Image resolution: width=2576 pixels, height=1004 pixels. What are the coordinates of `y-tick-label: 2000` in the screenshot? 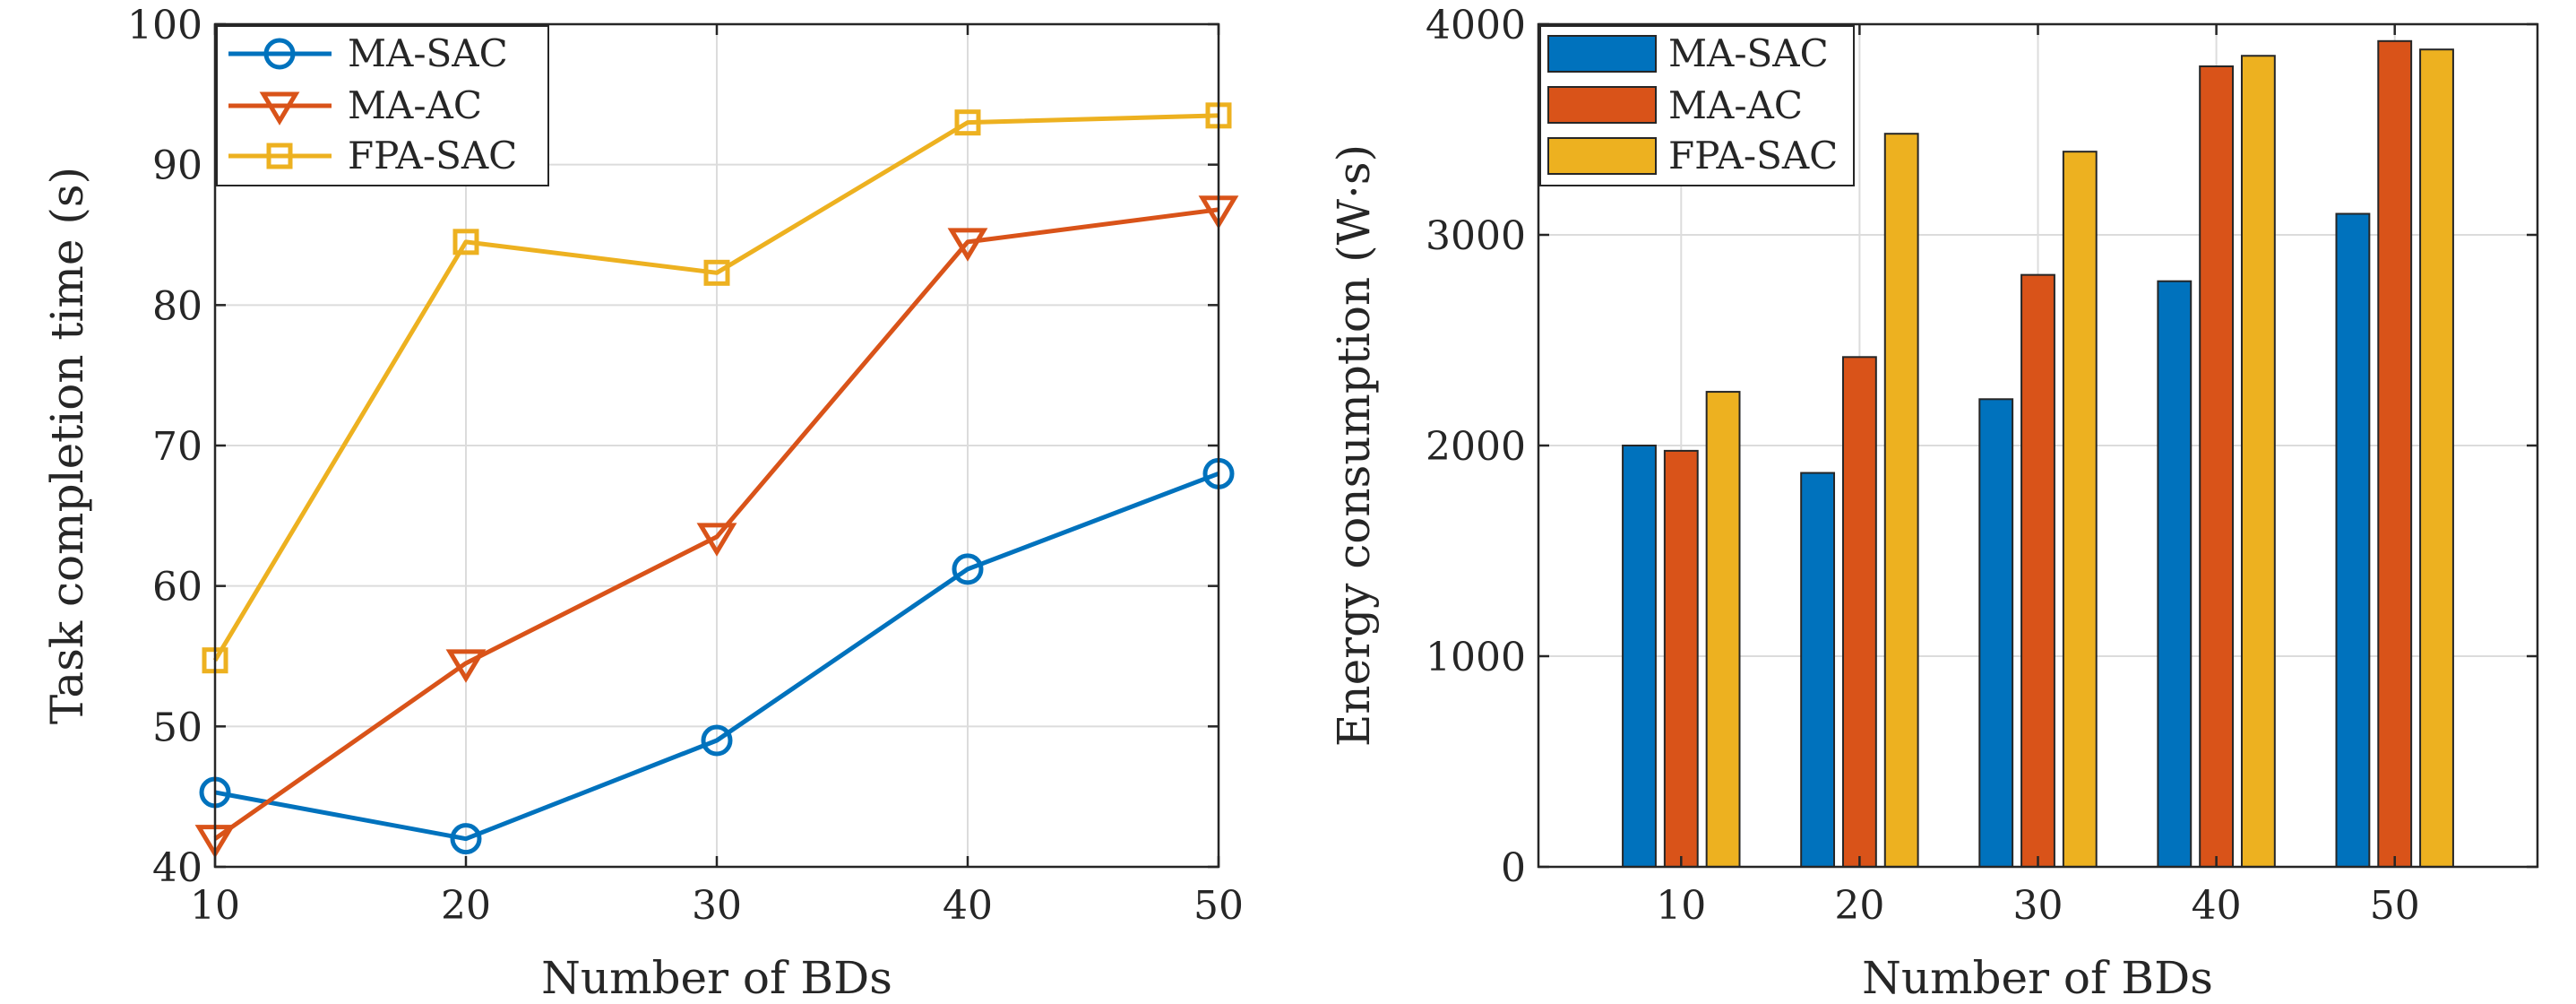 It's located at (1476, 447).